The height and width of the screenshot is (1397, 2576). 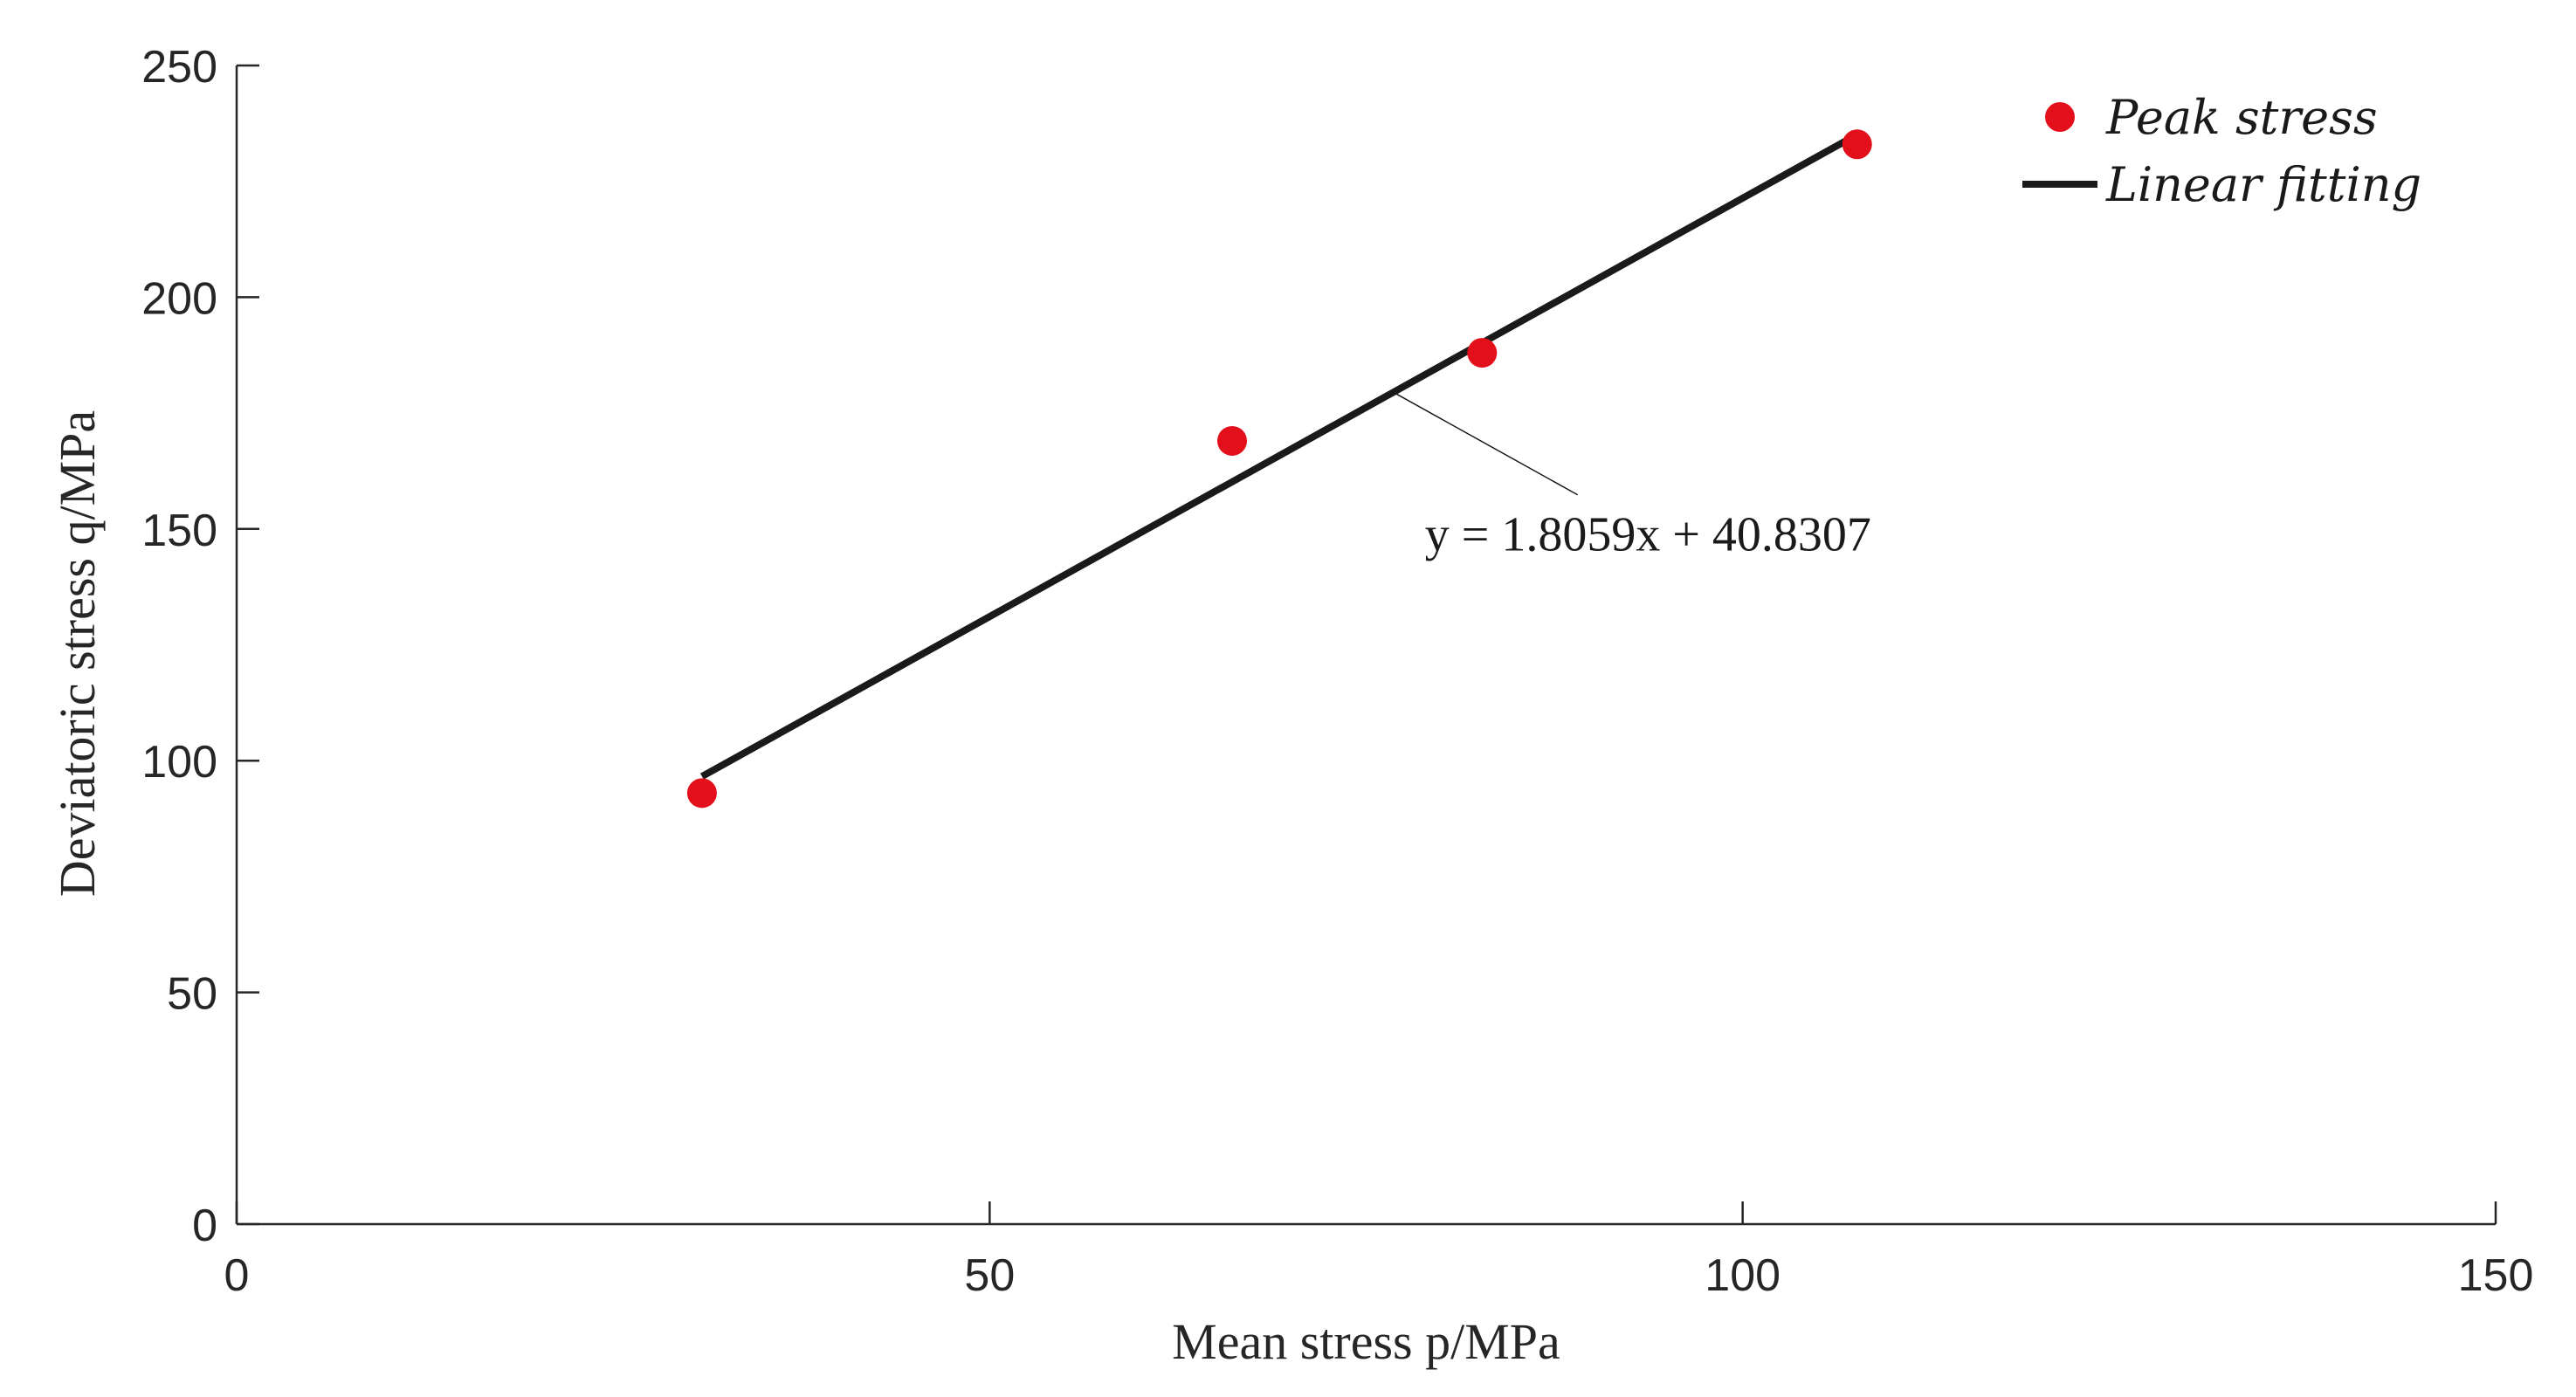 I want to click on legend-label: Peak stress, so click(x=2241, y=118).